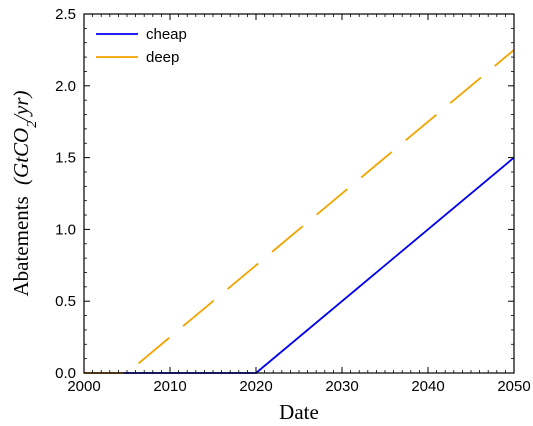 The width and height of the screenshot is (533, 426). Describe the element at coordinates (21, 105) in the screenshot. I see `y-axis-label-unit-end: /yr)` at that location.